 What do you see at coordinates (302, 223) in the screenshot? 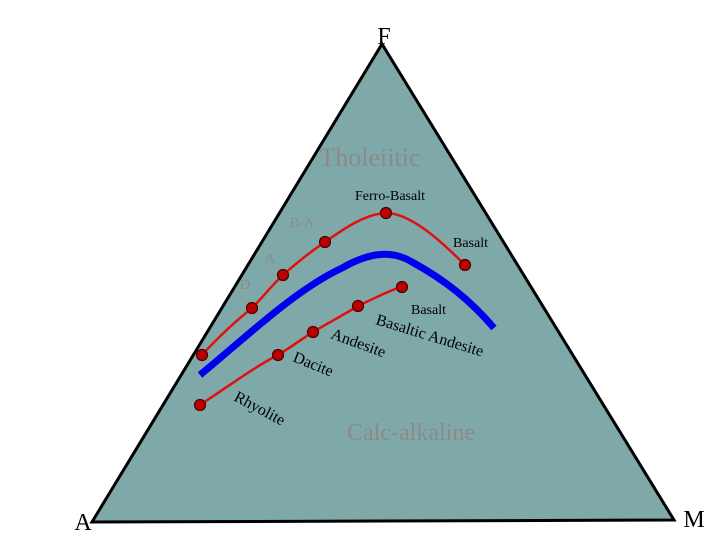
I see `label-tholeiitic-basaltic-andesite: B-A` at bounding box center [302, 223].